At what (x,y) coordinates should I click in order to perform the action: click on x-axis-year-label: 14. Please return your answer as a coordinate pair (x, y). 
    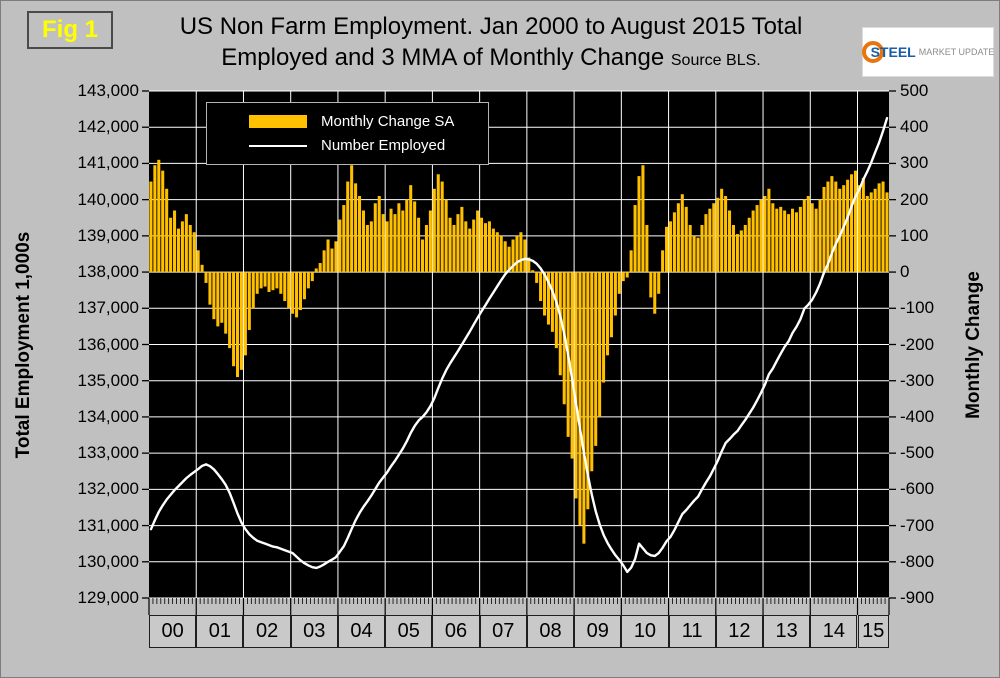
    Looking at the image, I should click on (834, 631).